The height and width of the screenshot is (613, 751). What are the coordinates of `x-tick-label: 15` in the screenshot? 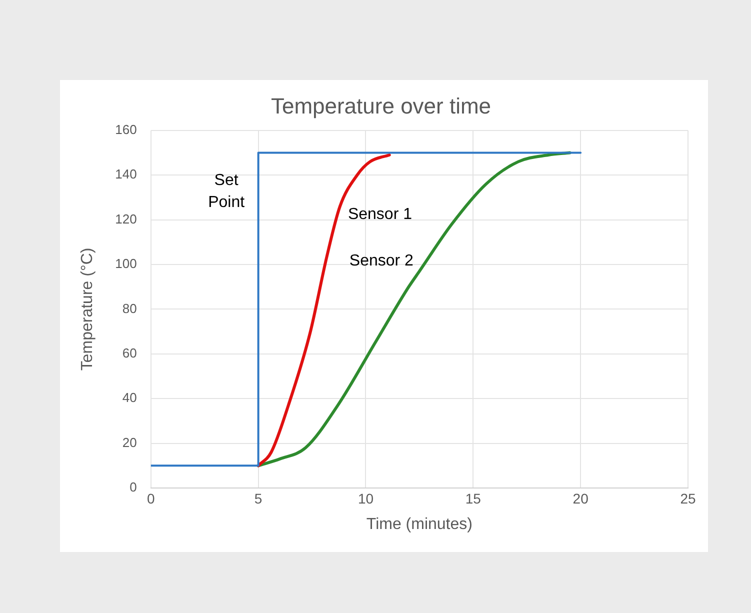 It's located at (473, 498).